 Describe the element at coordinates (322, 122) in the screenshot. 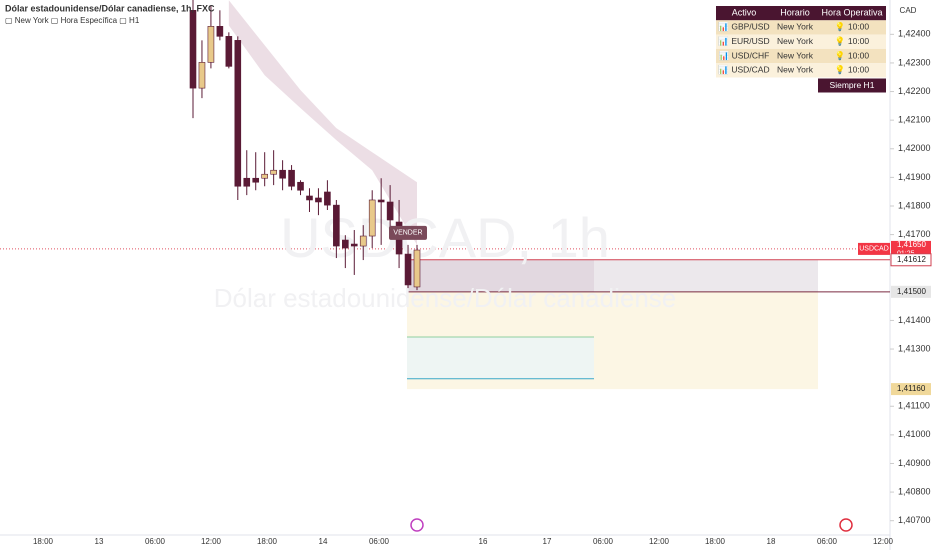

I see `band` at that location.